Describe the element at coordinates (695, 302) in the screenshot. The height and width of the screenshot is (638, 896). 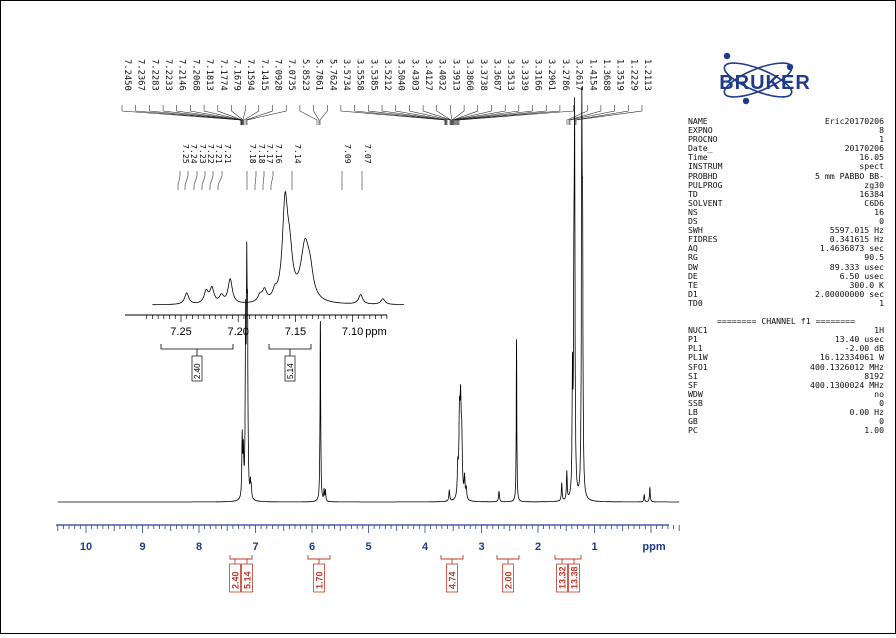
I see `param-key: TD0` at that location.